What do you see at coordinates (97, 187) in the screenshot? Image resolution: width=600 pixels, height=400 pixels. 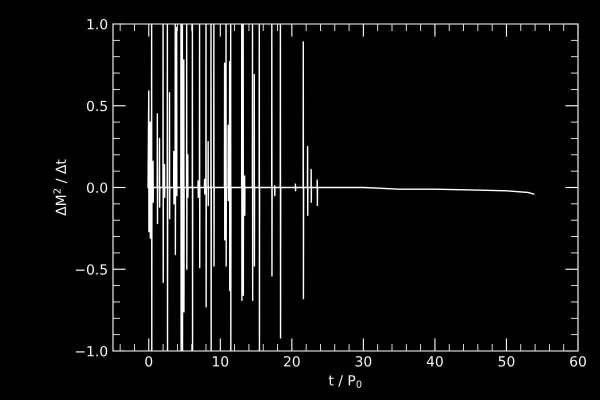 I see `y-tick-label: 0.0` at bounding box center [97, 187].